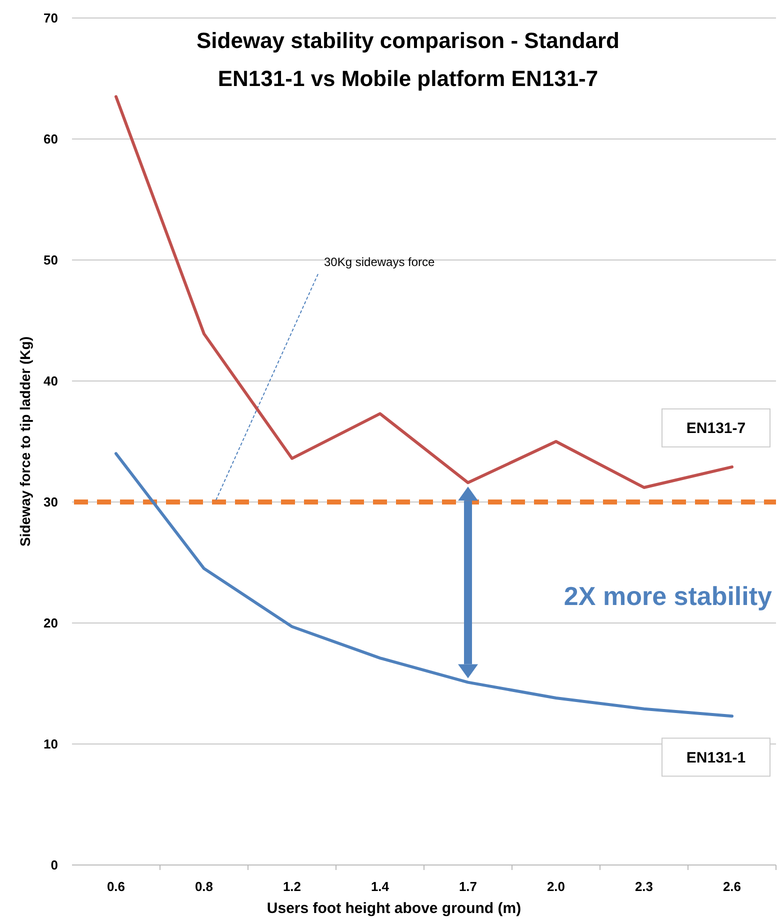  Describe the element at coordinates (25, 441) in the screenshot. I see `y-axis-title: Sideway force to tip ladder (Kg)` at that location.